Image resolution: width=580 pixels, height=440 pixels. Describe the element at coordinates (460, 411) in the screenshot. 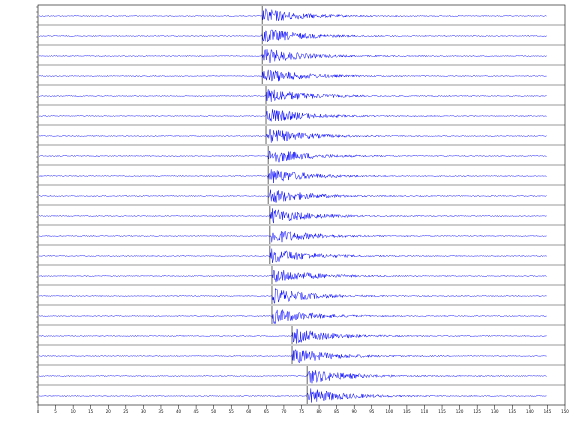

I see `x-tick-label: 120` at that location.